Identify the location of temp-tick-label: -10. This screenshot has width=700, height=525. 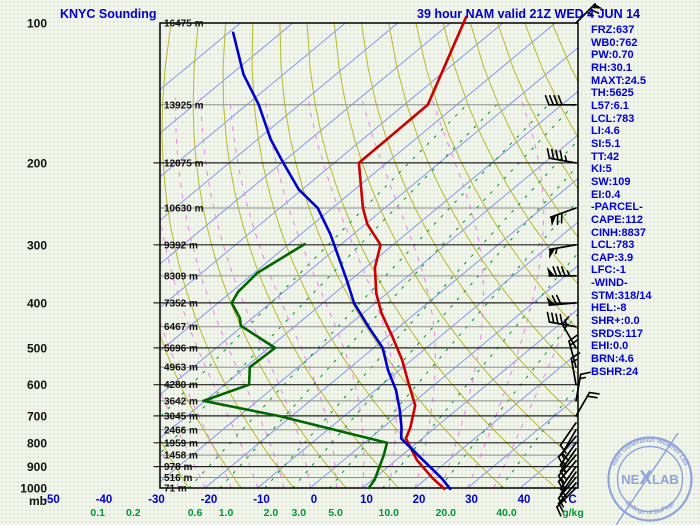
(261, 500).